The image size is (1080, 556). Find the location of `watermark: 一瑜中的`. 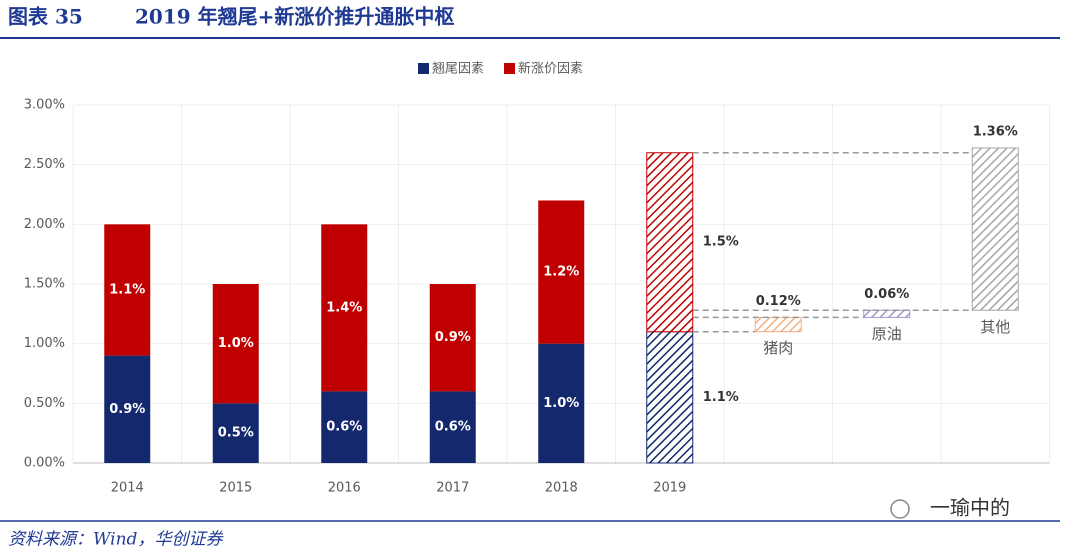

watermark: 一瑜中的 is located at coordinates (970, 508).